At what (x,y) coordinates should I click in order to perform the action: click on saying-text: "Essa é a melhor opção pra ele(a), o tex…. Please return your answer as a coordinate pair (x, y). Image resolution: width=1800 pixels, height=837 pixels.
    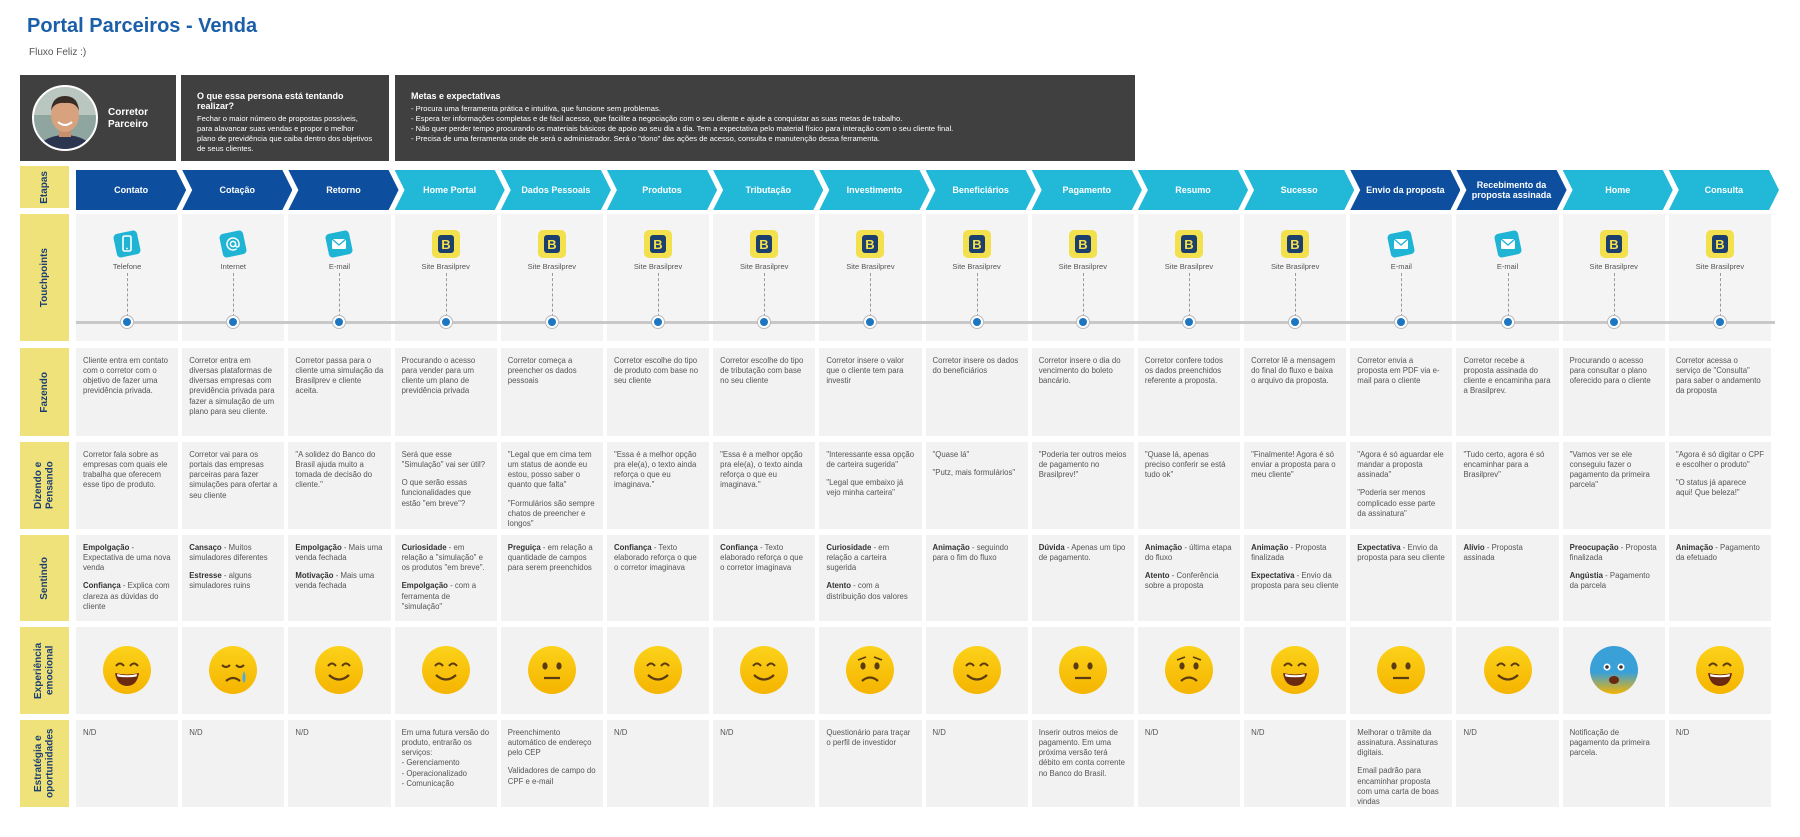
    Looking at the image, I should click on (655, 470).